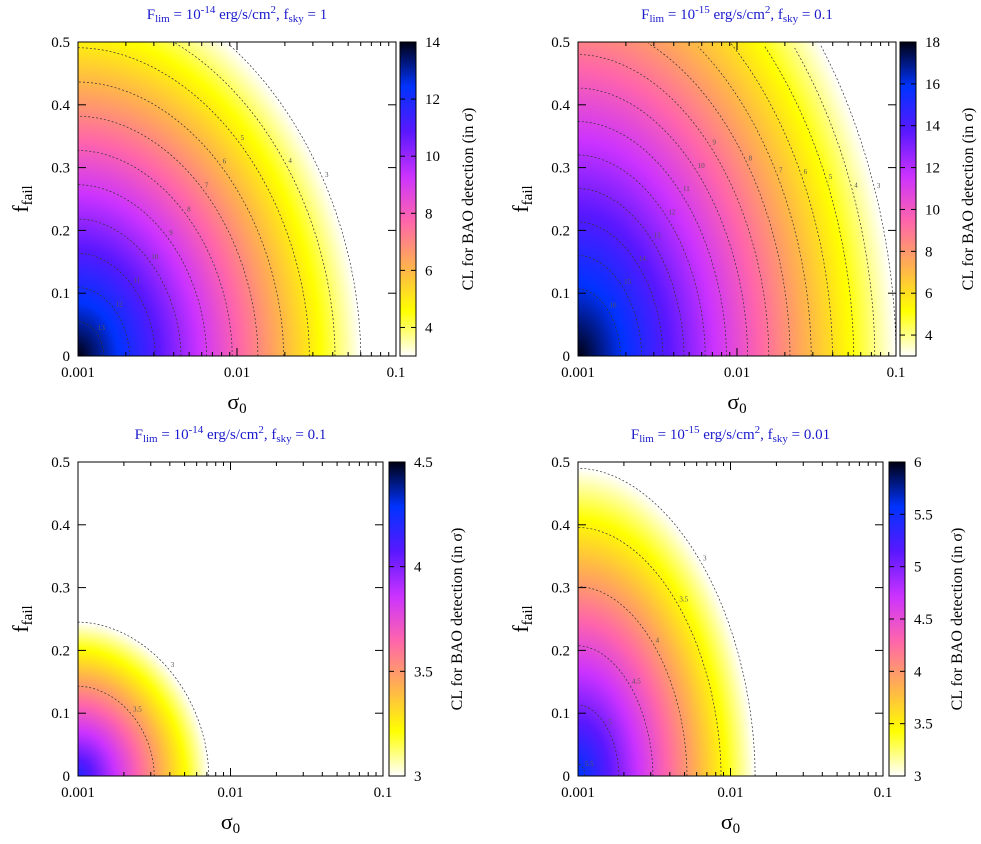 This screenshot has width=981, height=844. What do you see at coordinates (613, 305) in the screenshot?
I see `contour-label: 16` at bounding box center [613, 305].